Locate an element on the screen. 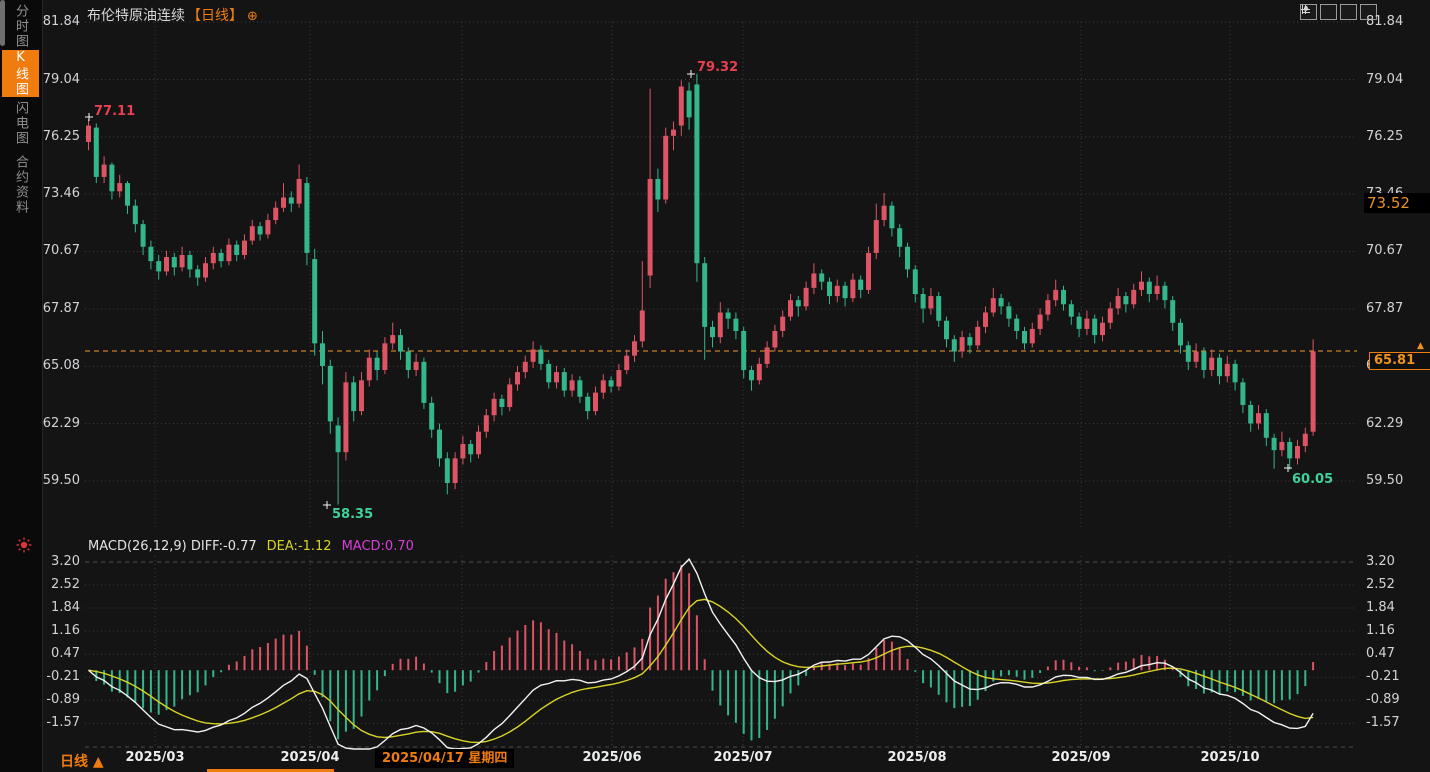 This screenshot has height=772, width=1430. period-selector-button: 日线 ▲ is located at coordinates (82, 762).